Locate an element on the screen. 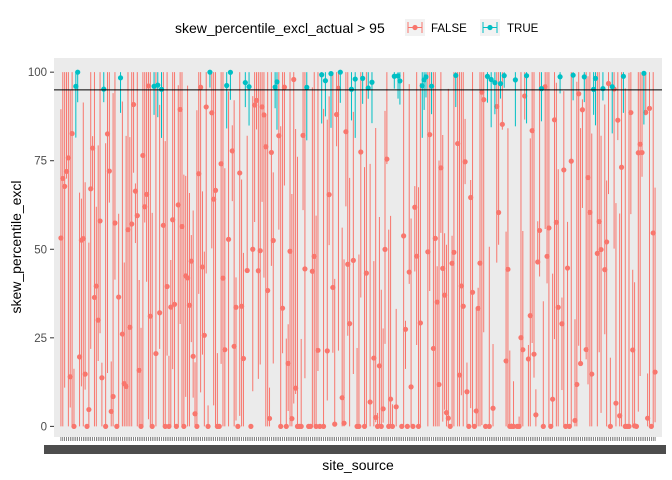  y-tick-label: 25 is located at coordinates (40, 339).